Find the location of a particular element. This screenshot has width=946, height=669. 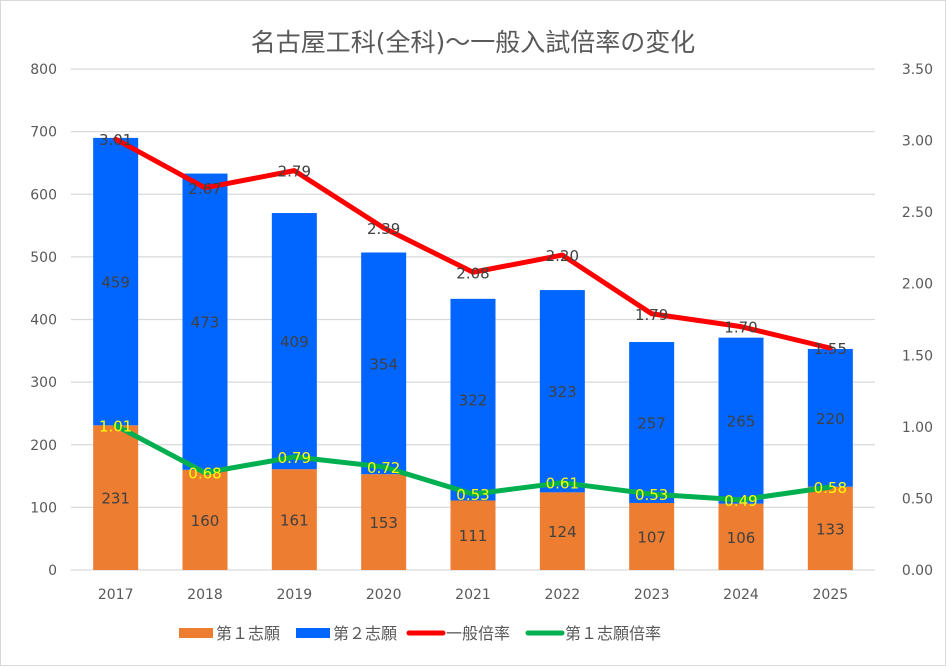

bar-data-label: 323 is located at coordinates (562, 392).